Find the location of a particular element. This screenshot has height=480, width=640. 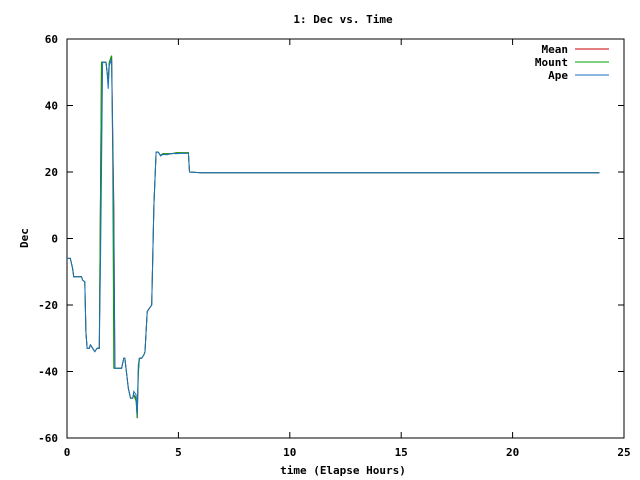

x-tick-label: 5 is located at coordinates (178, 452).